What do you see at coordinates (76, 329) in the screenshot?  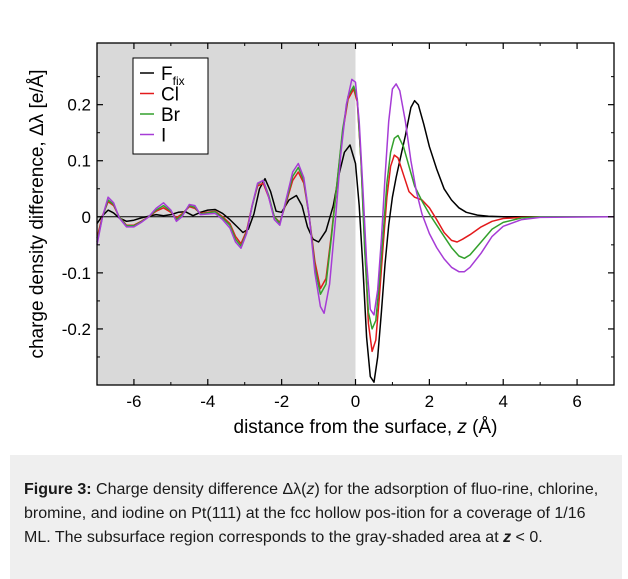 I see `y-tick-label: -0.2` at bounding box center [76, 329].